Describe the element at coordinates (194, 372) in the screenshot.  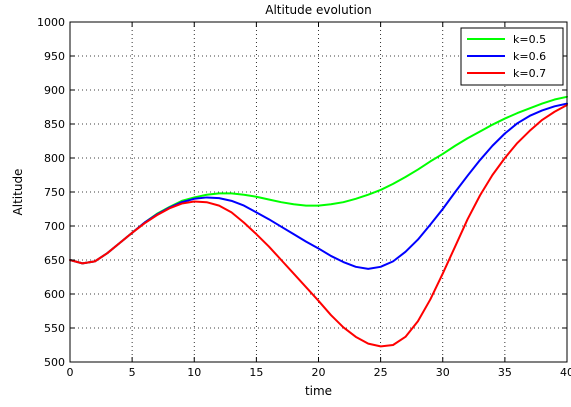
I see `x-tick-label: 10` at that location.